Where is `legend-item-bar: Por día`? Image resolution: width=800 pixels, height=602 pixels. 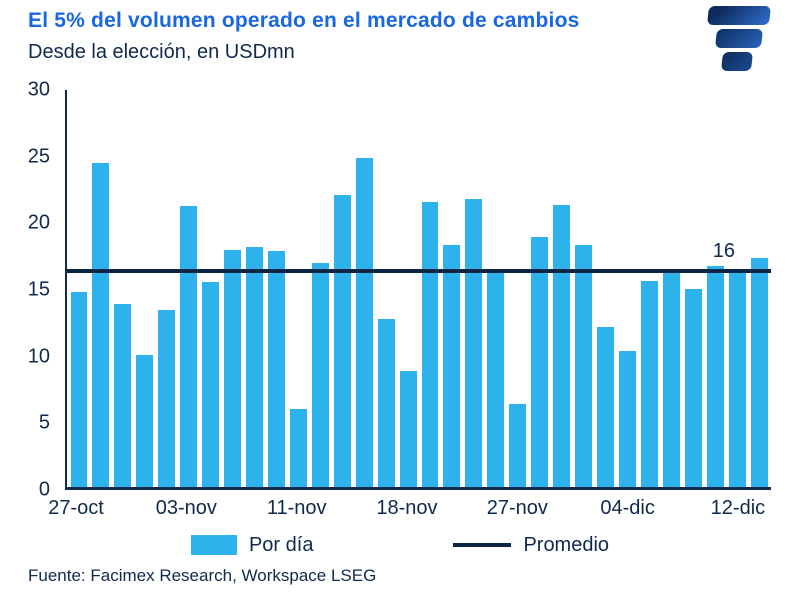 legend-item-bar: Por día is located at coordinates (252, 545).